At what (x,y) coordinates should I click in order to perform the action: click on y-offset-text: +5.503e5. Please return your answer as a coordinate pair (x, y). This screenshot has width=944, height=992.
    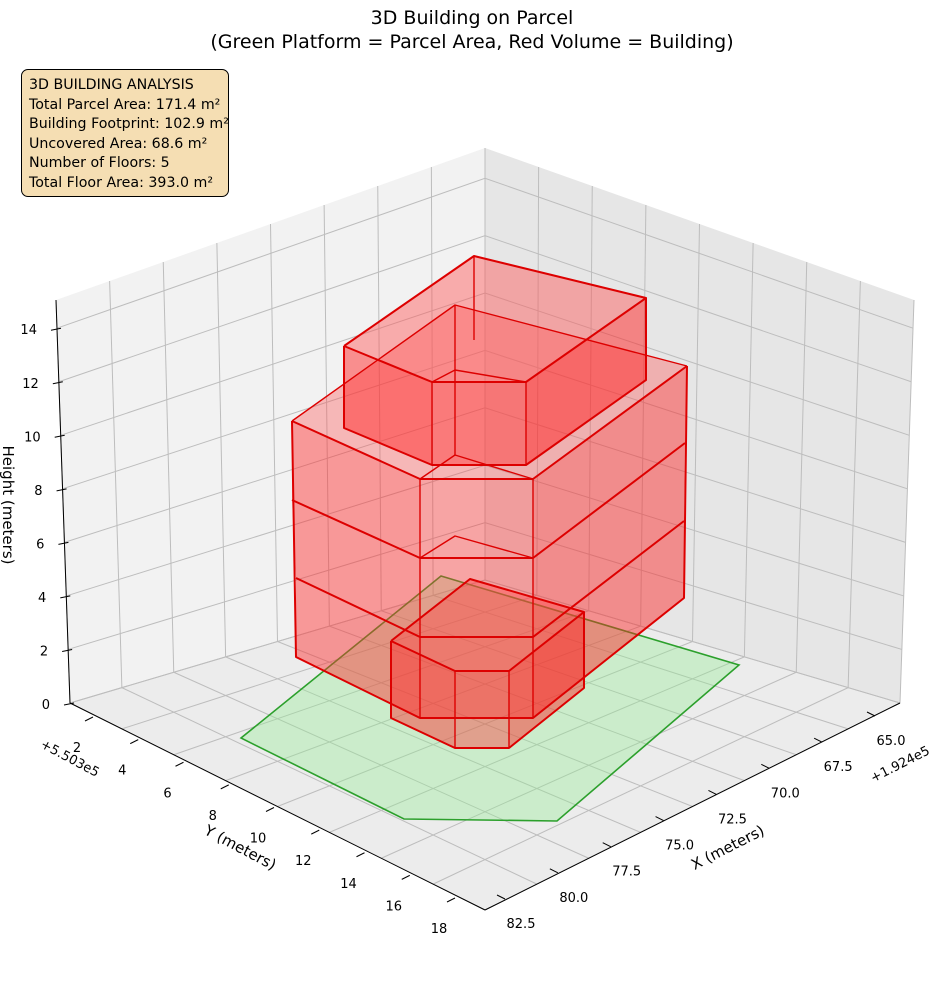
    Looking at the image, I should click on (70, 758).